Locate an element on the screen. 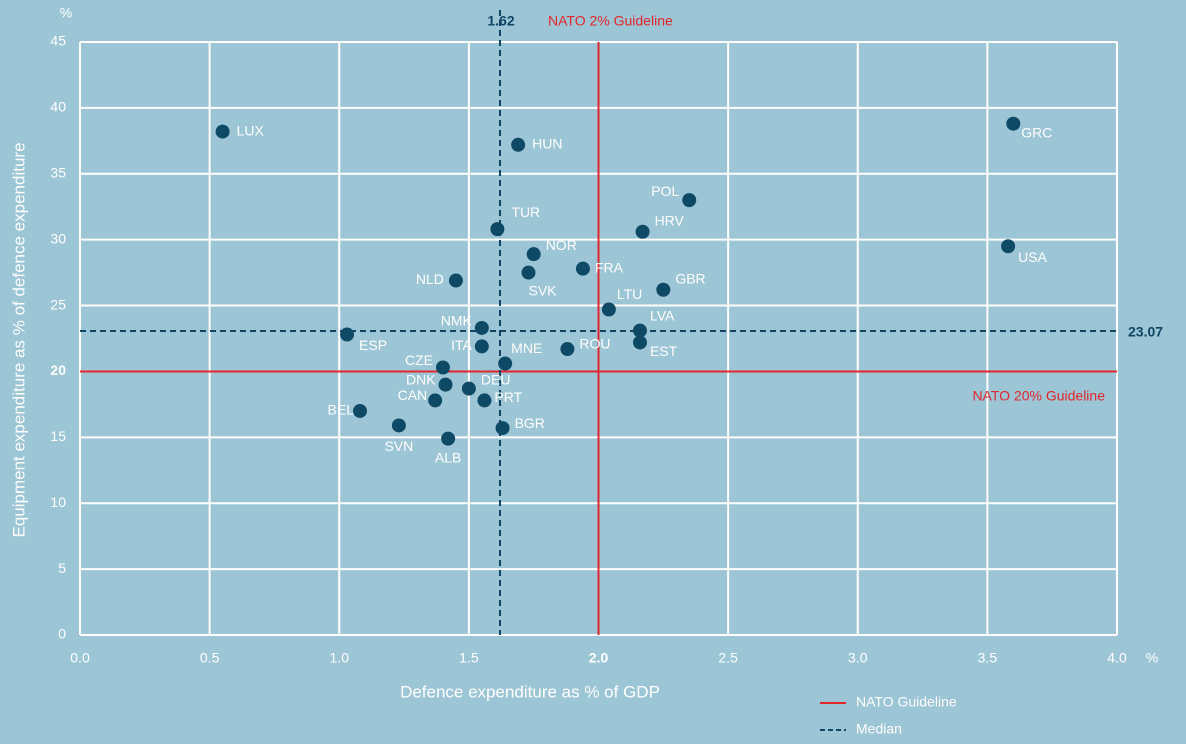  x-axis-label: Defence expenditure as % of GDP is located at coordinates (530, 691).